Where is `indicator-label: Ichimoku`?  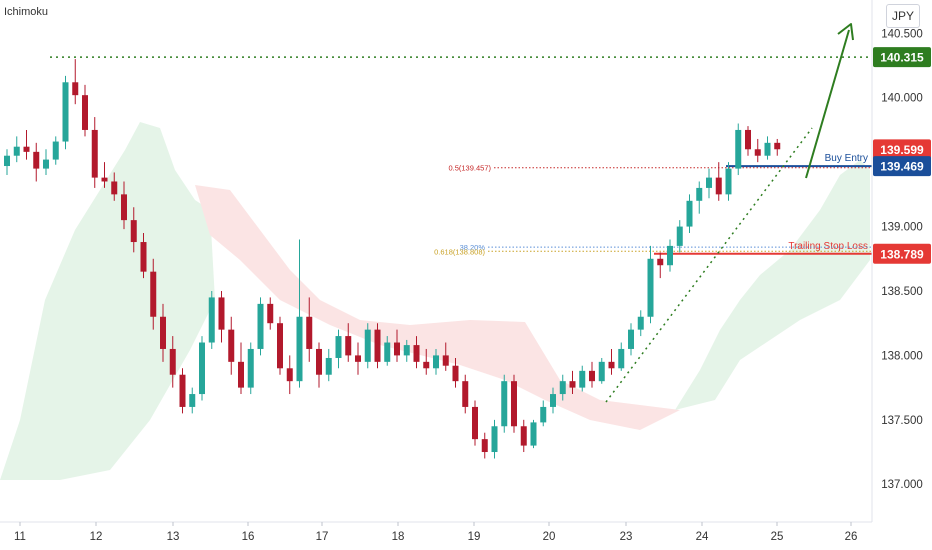
indicator-label: Ichimoku is located at coordinates (26, 12).